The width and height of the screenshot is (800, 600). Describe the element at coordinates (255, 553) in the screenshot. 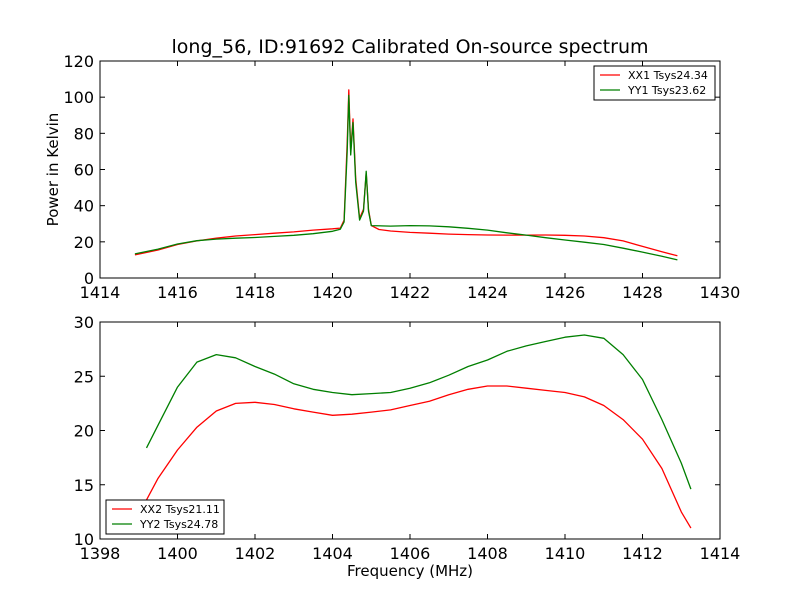

I see `x-tick-label: 1402` at that location.